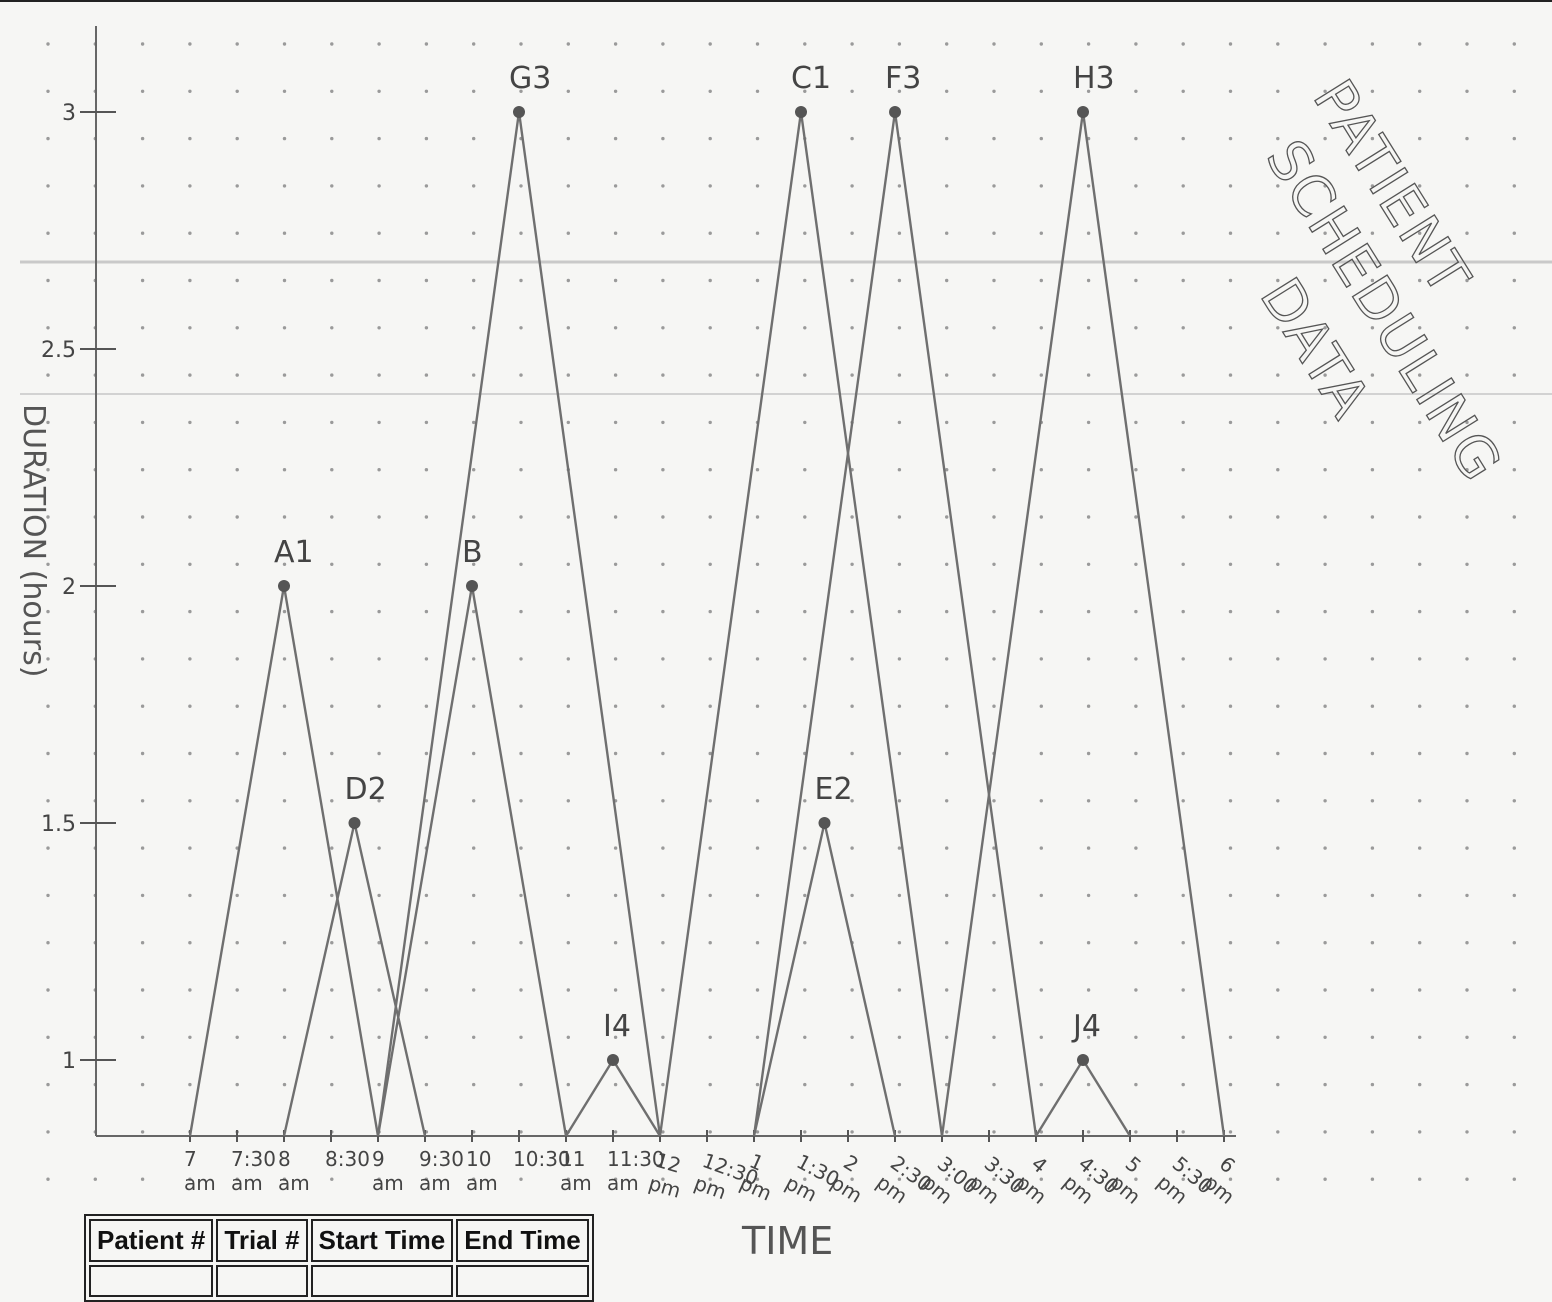 The height and width of the screenshot is (1302, 1552). What do you see at coordinates (530, 78) in the screenshot?
I see `peak-label-g3: G3` at bounding box center [530, 78].